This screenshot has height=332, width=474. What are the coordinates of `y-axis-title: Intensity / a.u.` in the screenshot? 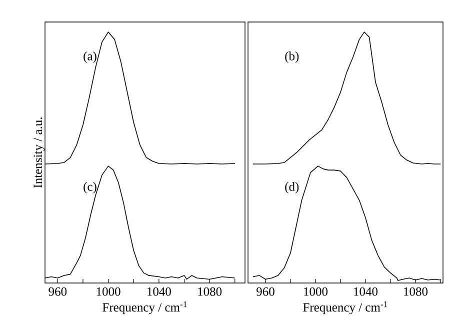 It's located at (39, 153).